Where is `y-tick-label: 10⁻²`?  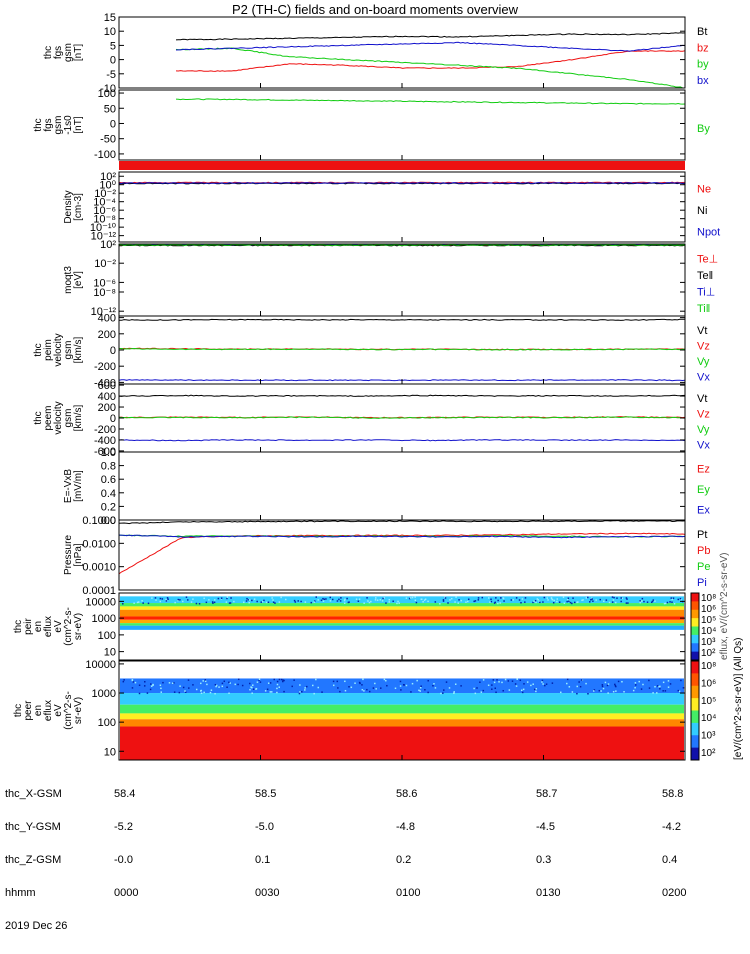 y-tick-label: 10⁻² is located at coordinates (105, 264).